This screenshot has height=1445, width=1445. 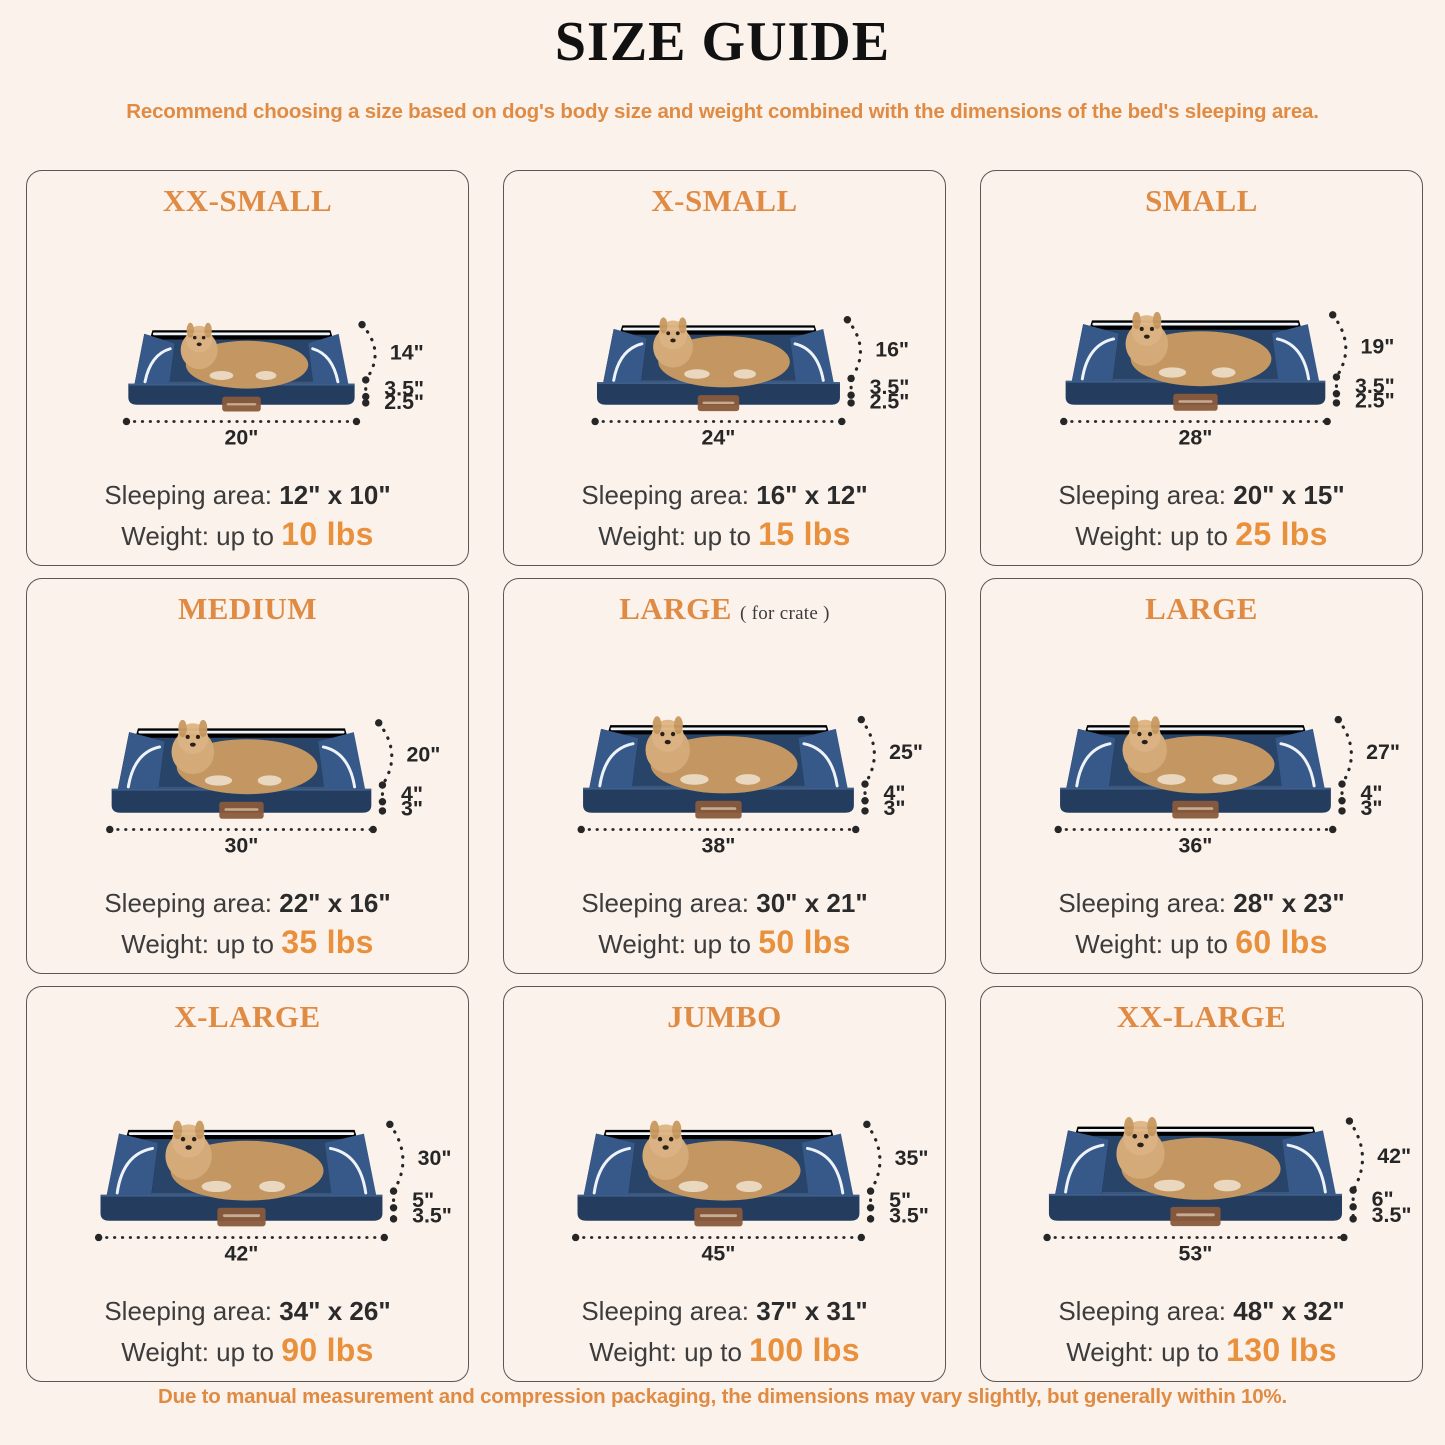 I want to click on bed-diagram-svg: 35" 5" 3.5" 45", so click(x=750, y=1193).